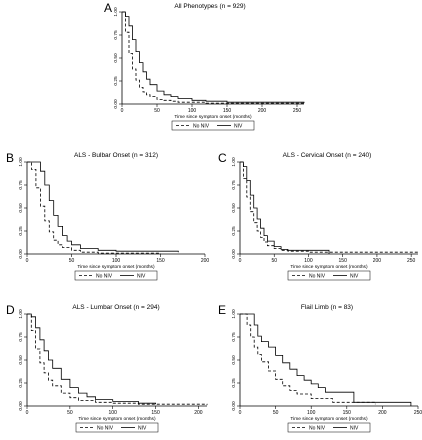  What do you see at coordinates (327, 307) in the screenshot?
I see `panel-title: Flail Limb (n = 83)` at bounding box center [327, 307].